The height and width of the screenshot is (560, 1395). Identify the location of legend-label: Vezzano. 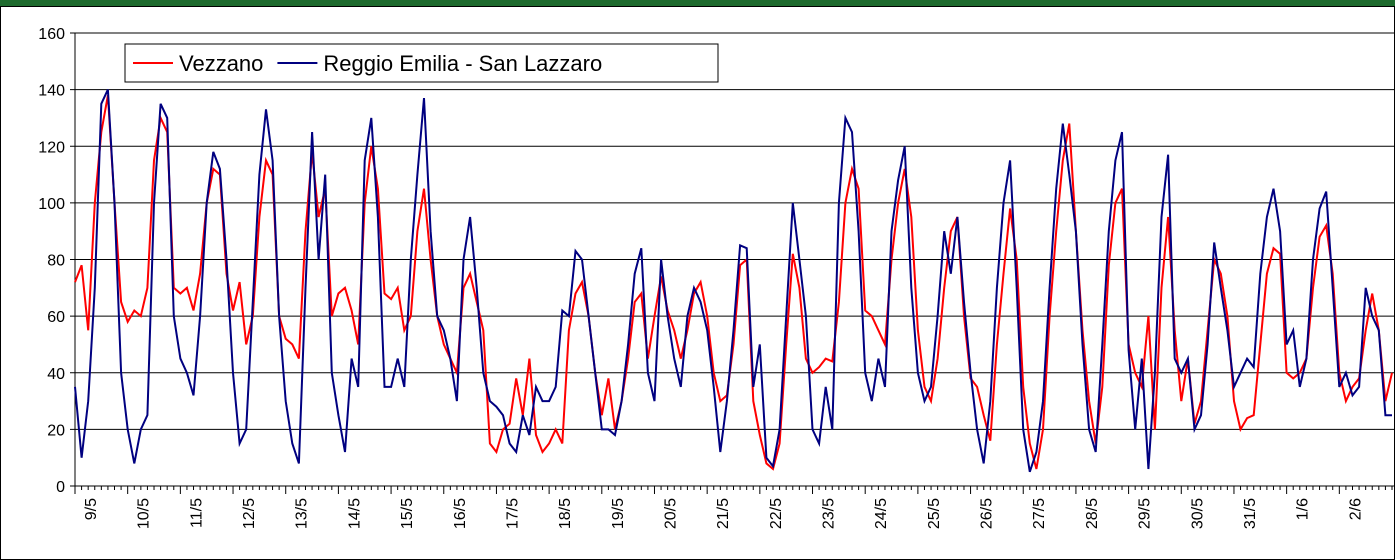
(221, 63).